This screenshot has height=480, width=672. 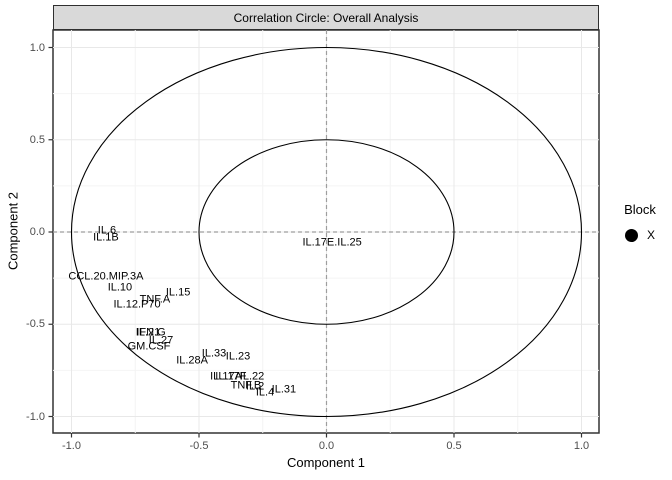 I want to click on y-tick-label: -0.5, so click(x=35, y=324).